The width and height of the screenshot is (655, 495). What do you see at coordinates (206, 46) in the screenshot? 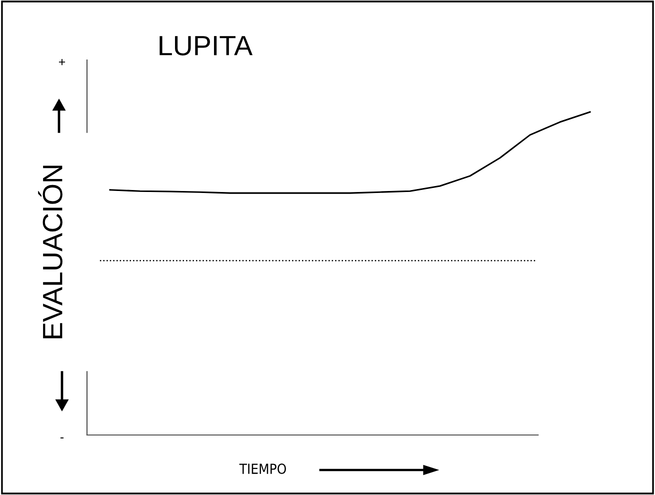
I see `chart-title: LUPITA` at bounding box center [206, 46].